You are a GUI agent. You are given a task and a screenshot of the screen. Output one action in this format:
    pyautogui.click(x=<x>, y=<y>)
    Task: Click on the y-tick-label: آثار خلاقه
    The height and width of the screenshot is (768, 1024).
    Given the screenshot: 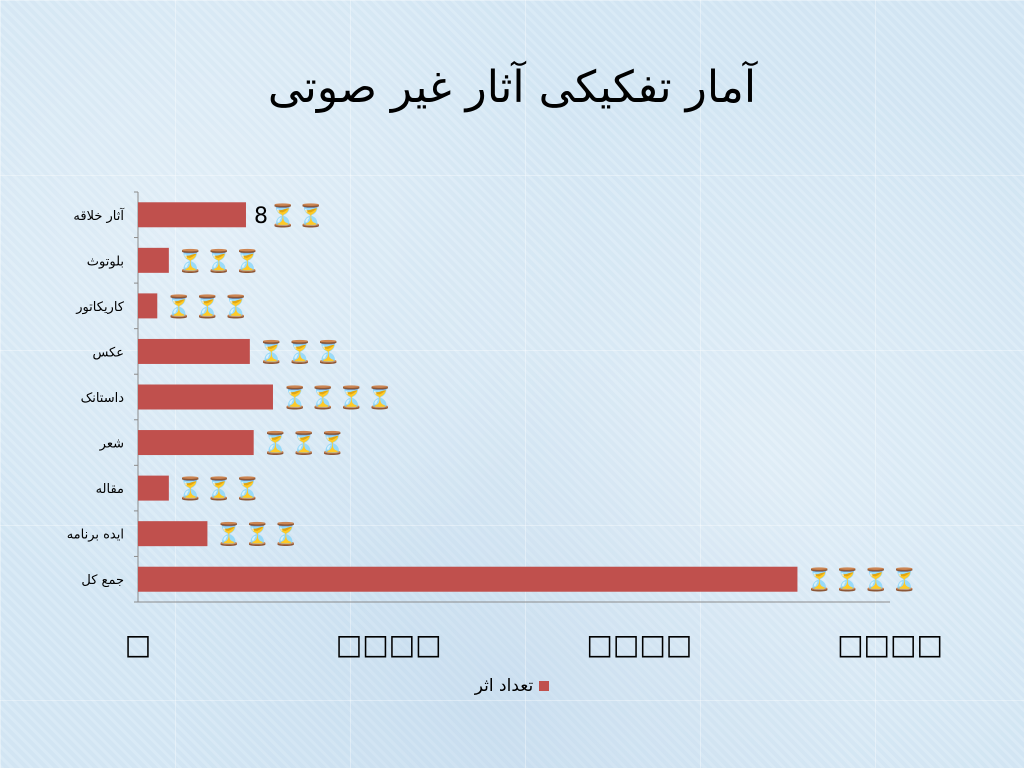 What is the action you would take?
    pyautogui.click(x=99, y=215)
    